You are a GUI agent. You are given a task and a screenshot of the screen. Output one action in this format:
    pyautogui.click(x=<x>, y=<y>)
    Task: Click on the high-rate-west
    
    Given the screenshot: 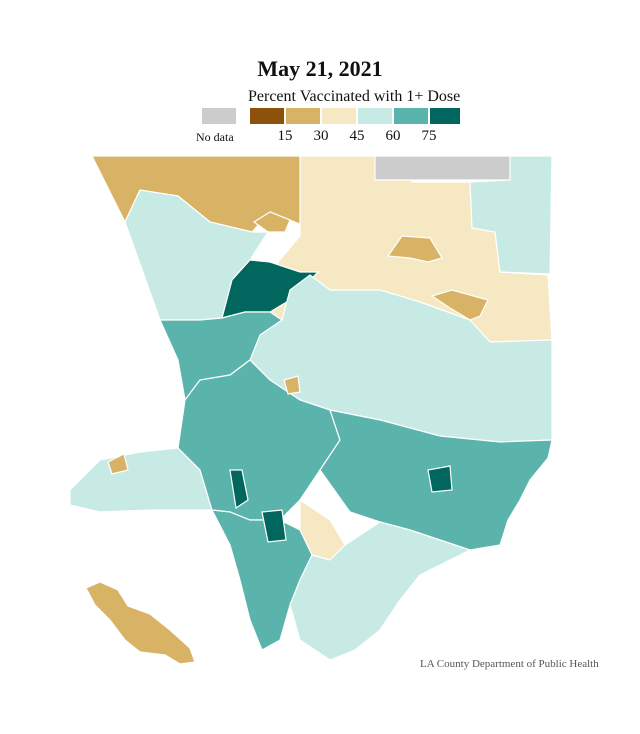 What is the action you would take?
    pyautogui.click(x=239, y=489)
    